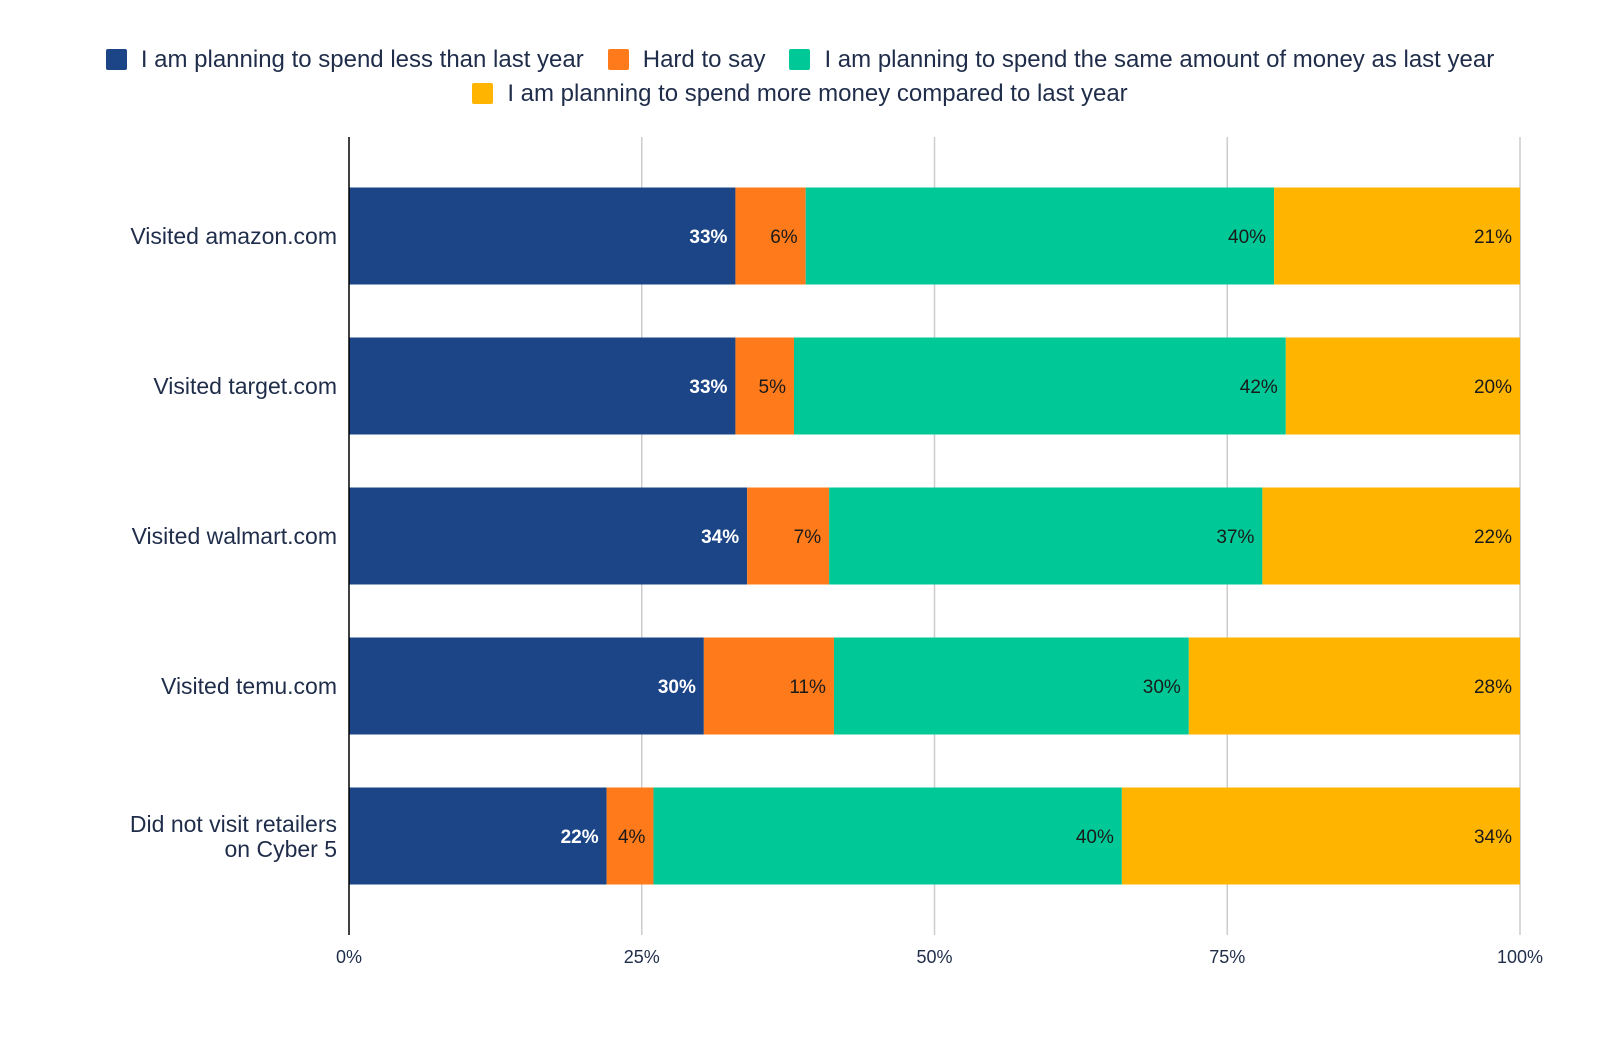  Describe the element at coordinates (642, 957) in the screenshot. I see `x-tick-label: 25%` at that location.